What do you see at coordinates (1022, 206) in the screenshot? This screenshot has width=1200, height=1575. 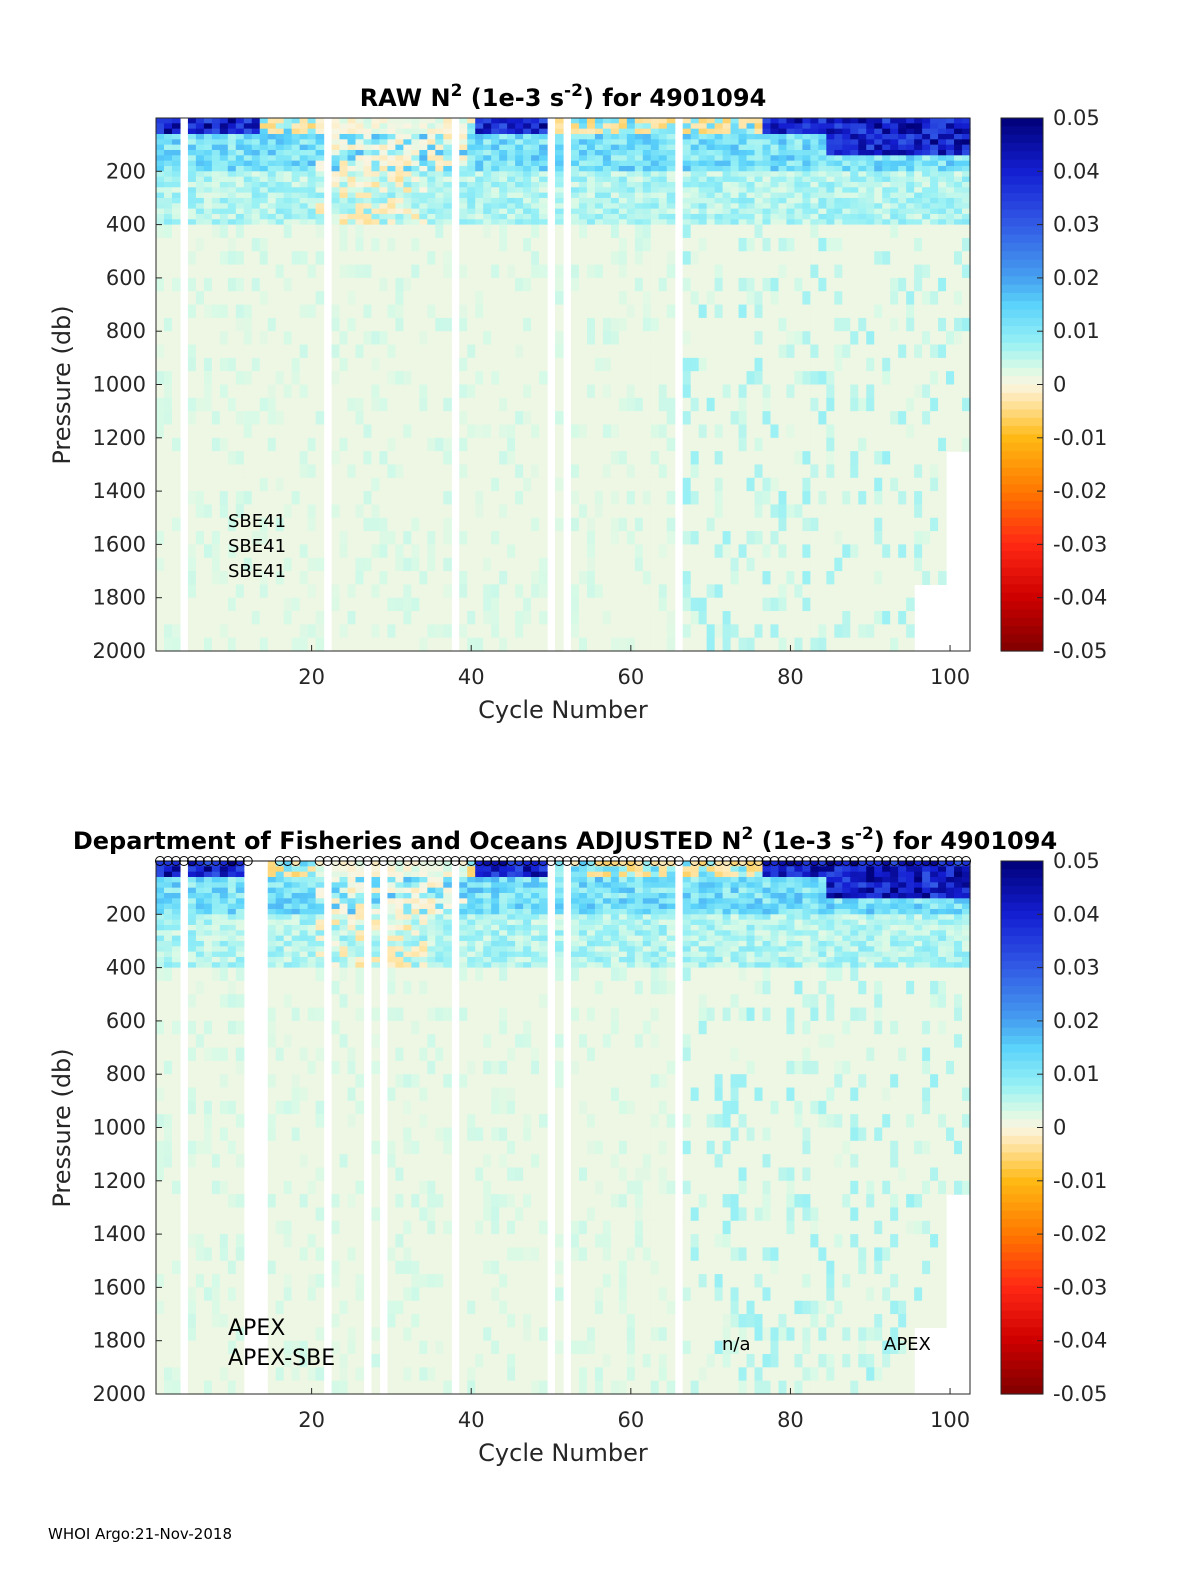 I see `colorbar-segment` at bounding box center [1022, 206].